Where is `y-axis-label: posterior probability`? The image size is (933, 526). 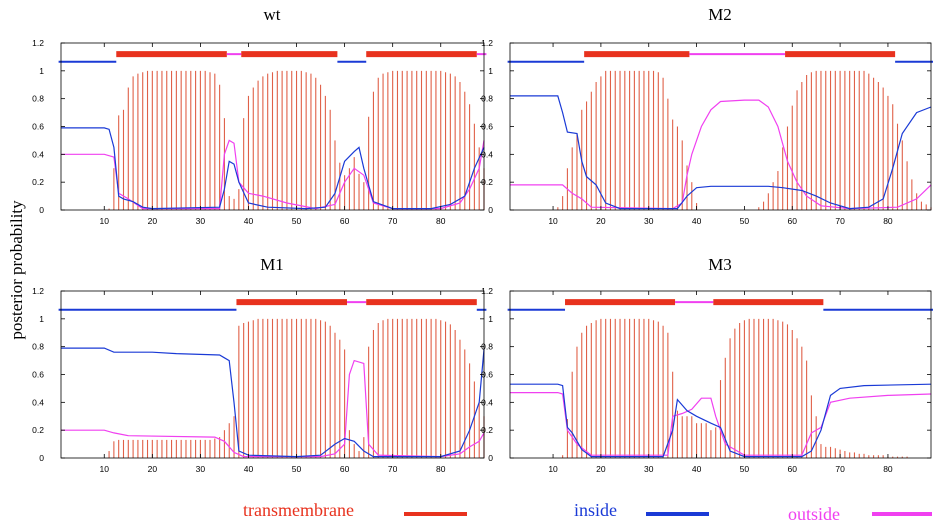 y-axis-label: posterior probability is located at coordinates (16, 270).